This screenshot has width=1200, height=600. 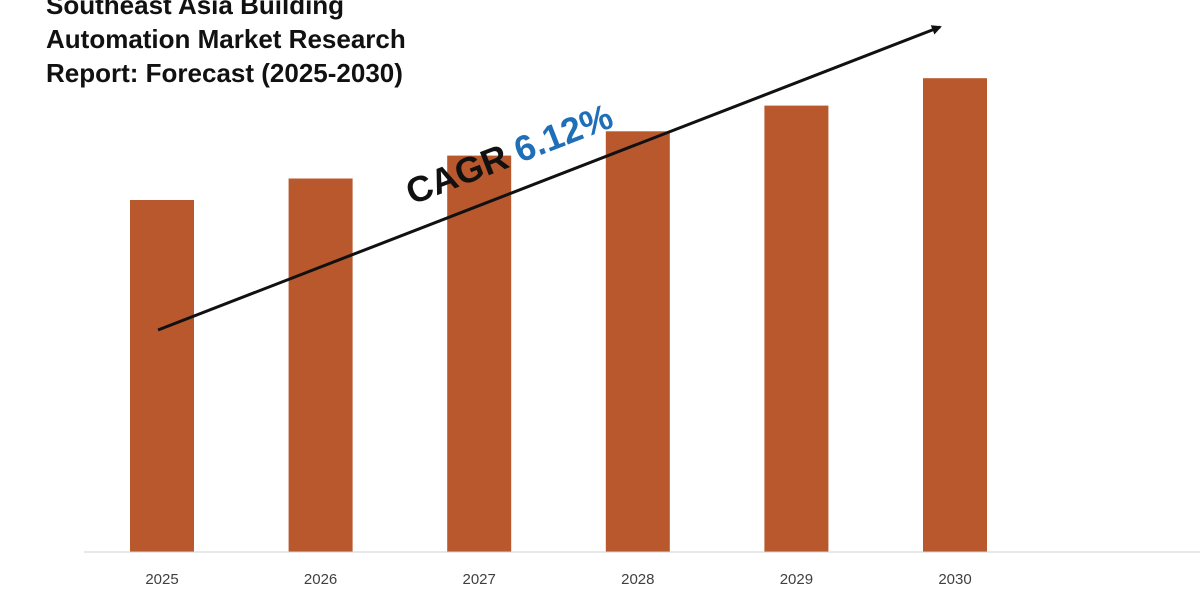 What do you see at coordinates (320, 365) in the screenshot?
I see `bar-2026` at bounding box center [320, 365].